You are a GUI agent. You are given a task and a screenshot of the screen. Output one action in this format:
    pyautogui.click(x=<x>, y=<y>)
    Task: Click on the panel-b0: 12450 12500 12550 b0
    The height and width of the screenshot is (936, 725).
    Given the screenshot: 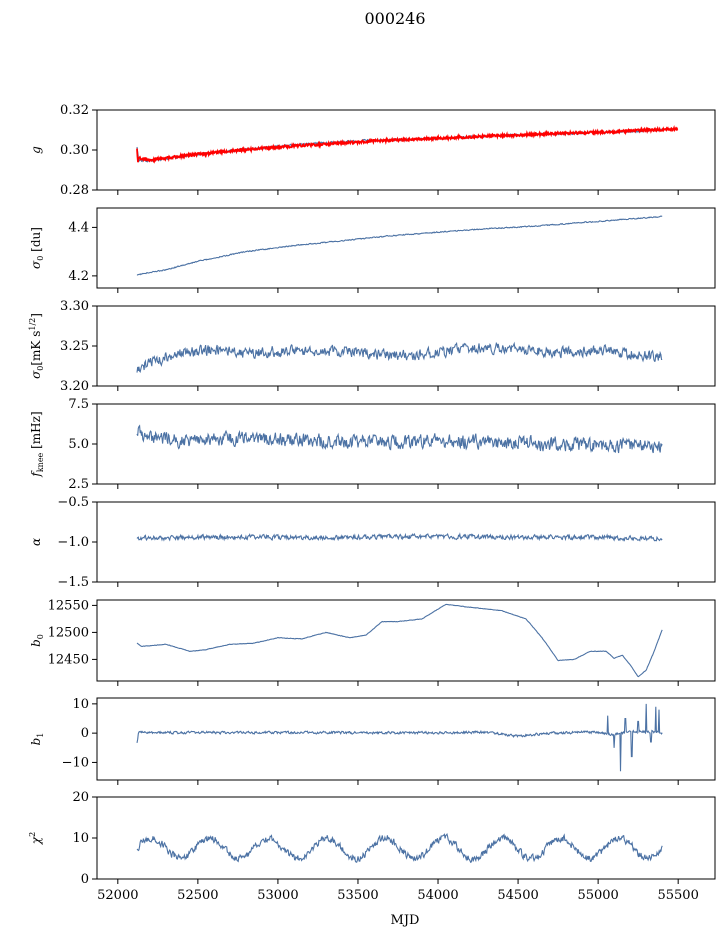 What is the action you would take?
    pyautogui.click(x=372, y=642)
    